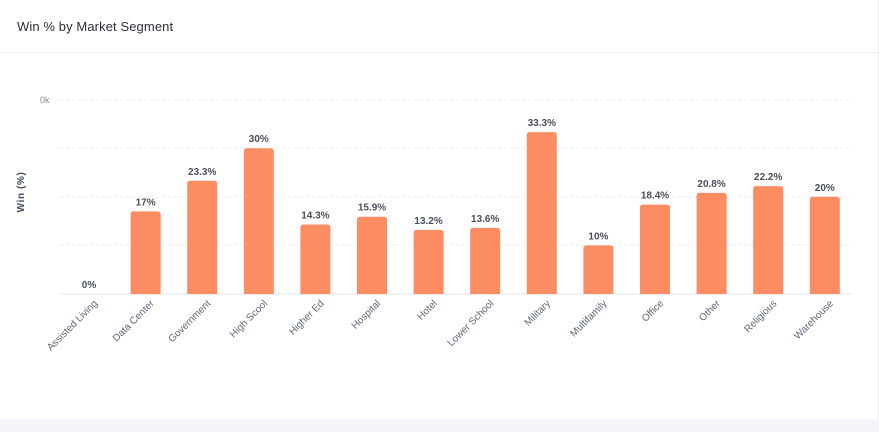 The width and height of the screenshot is (879, 432). Describe the element at coordinates (372, 208) in the screenshot. I see `data-label: 15.9%` at that location.